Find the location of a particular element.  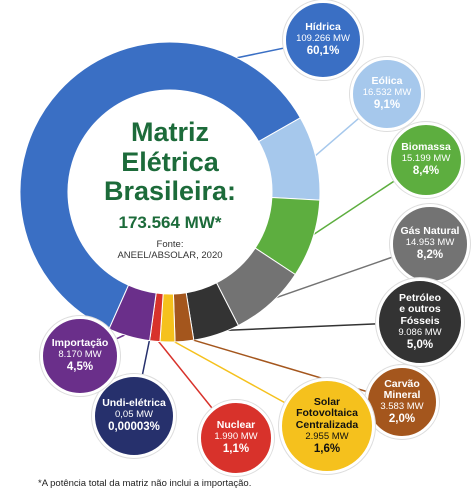

callout: Undi-elétrica 0,05 MW 0,00003% is located at coordinates (134, 416).